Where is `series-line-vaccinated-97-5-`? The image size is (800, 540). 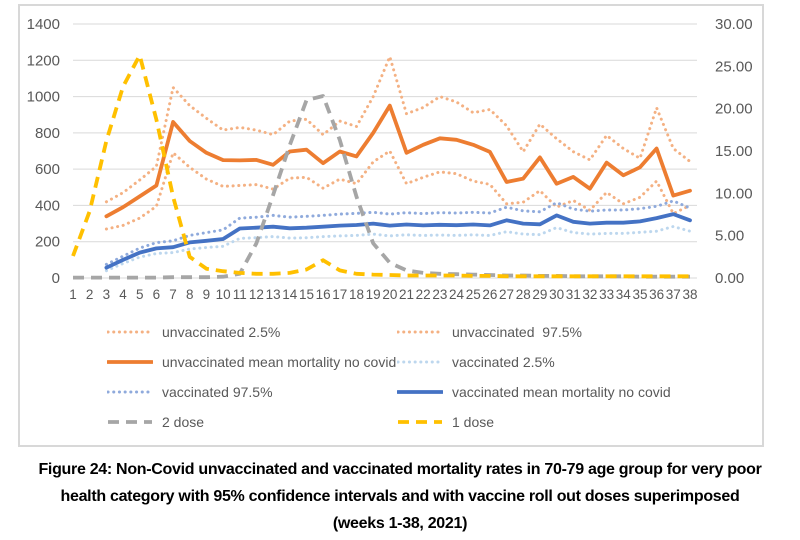 series-line-vaccinated-97-5- is located at coordinates (398, 232).